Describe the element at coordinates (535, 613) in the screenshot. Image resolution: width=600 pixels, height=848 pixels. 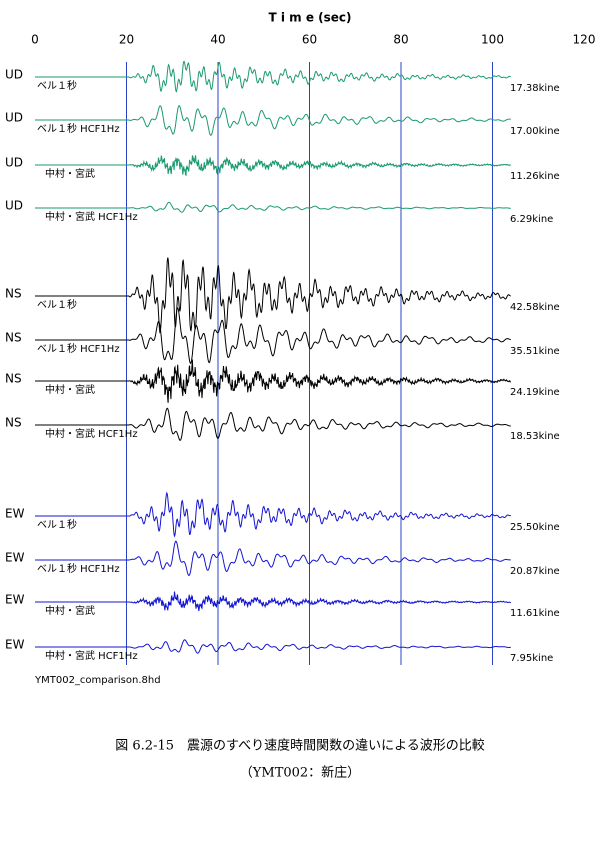
I see `peak-label: 11.61kine` at that location.